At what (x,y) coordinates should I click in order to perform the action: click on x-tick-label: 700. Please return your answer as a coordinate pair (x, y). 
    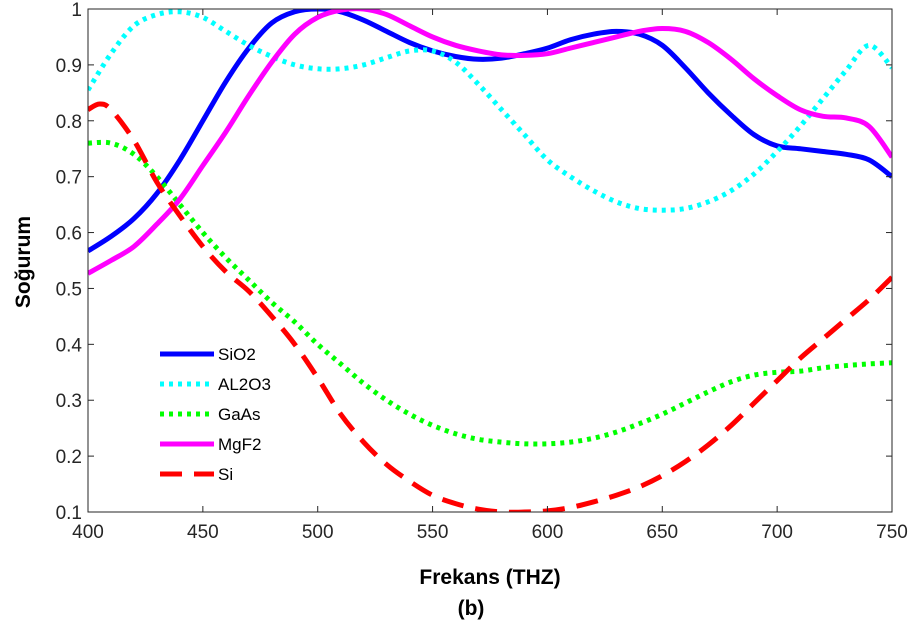
    Looking at the image, I should click on (777, 532).